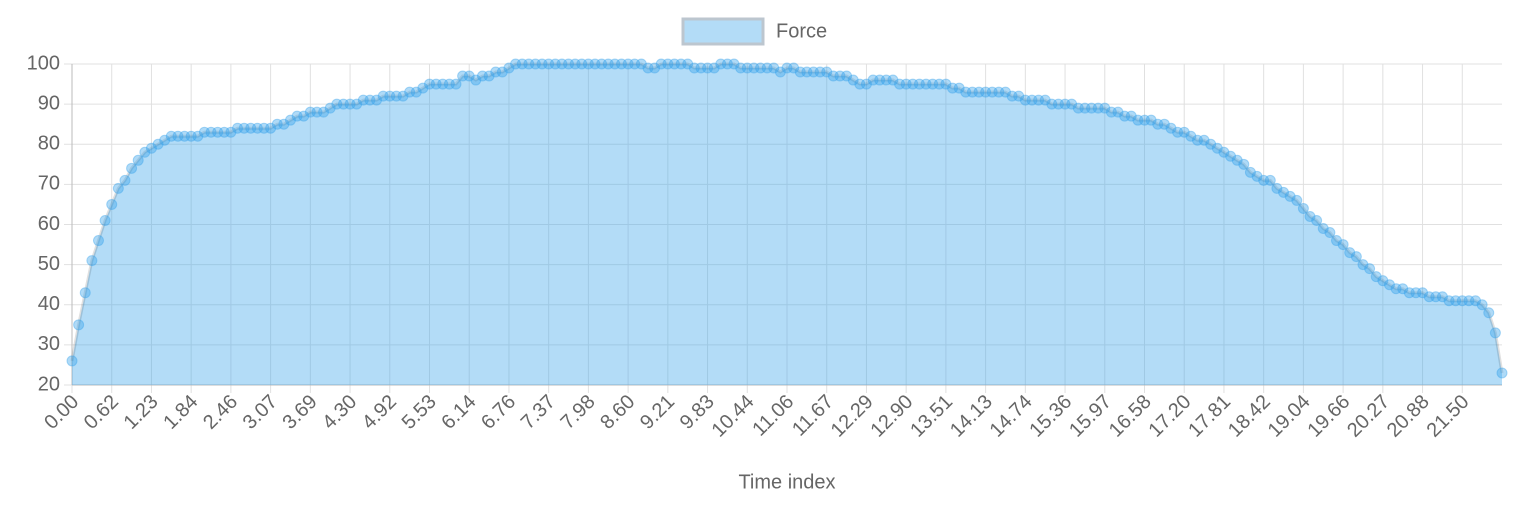  I want to click on x-tick-label: 8.60, so click(617, 412).